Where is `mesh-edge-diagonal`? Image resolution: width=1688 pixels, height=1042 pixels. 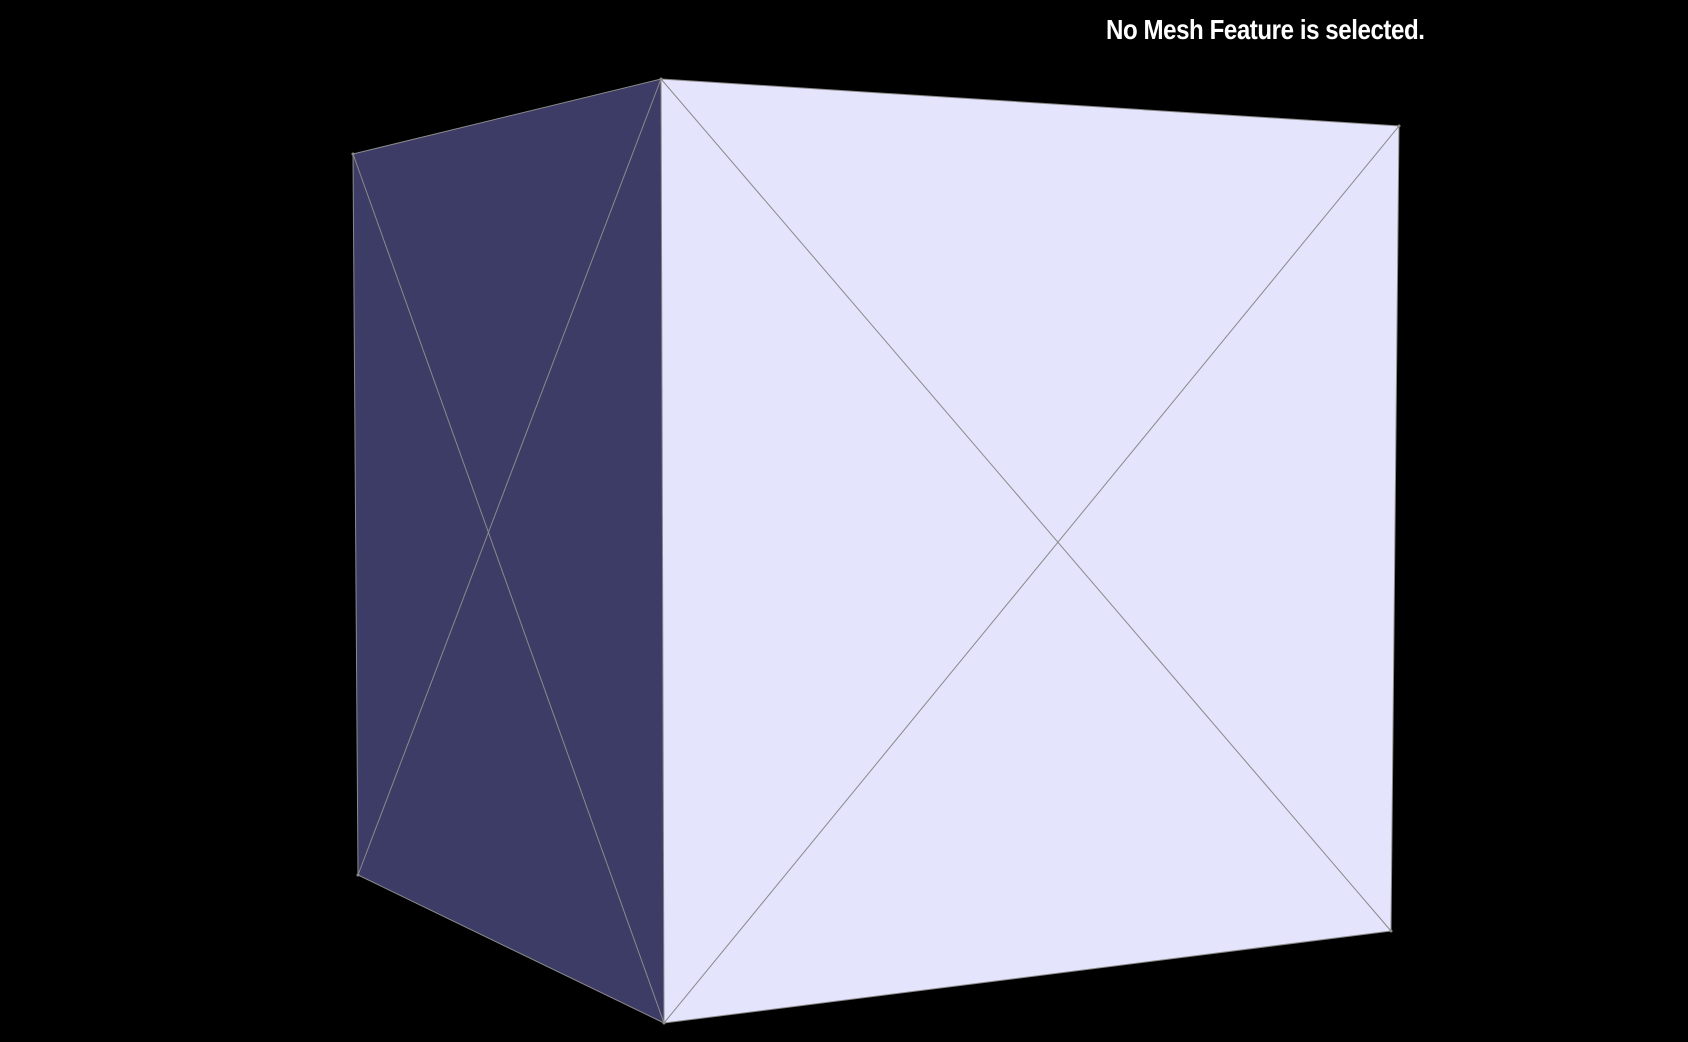
mesh-edge-diagonal is located at coordinates (509, 477).